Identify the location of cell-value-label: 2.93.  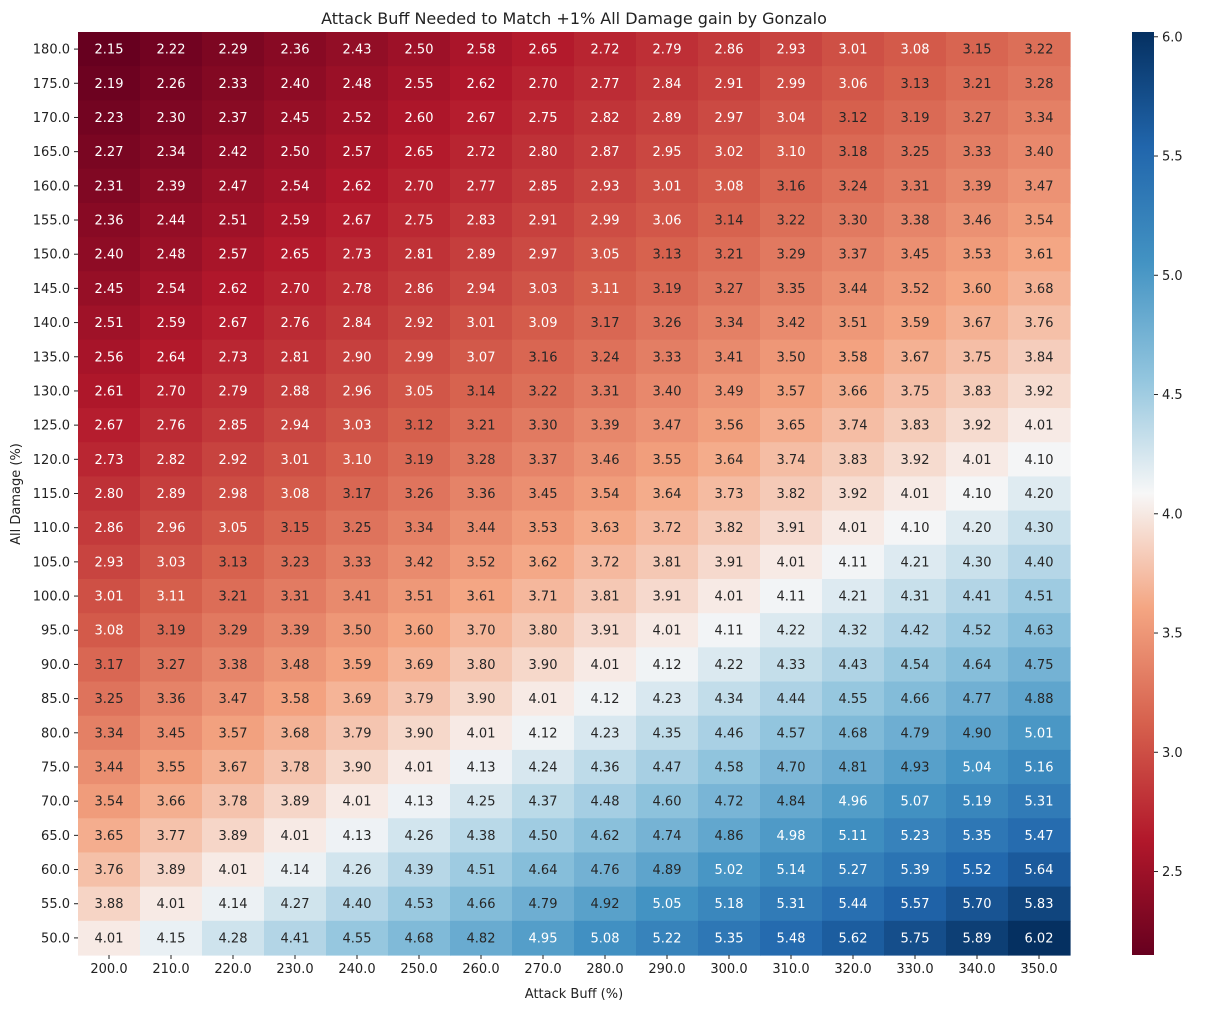
(605, 186).